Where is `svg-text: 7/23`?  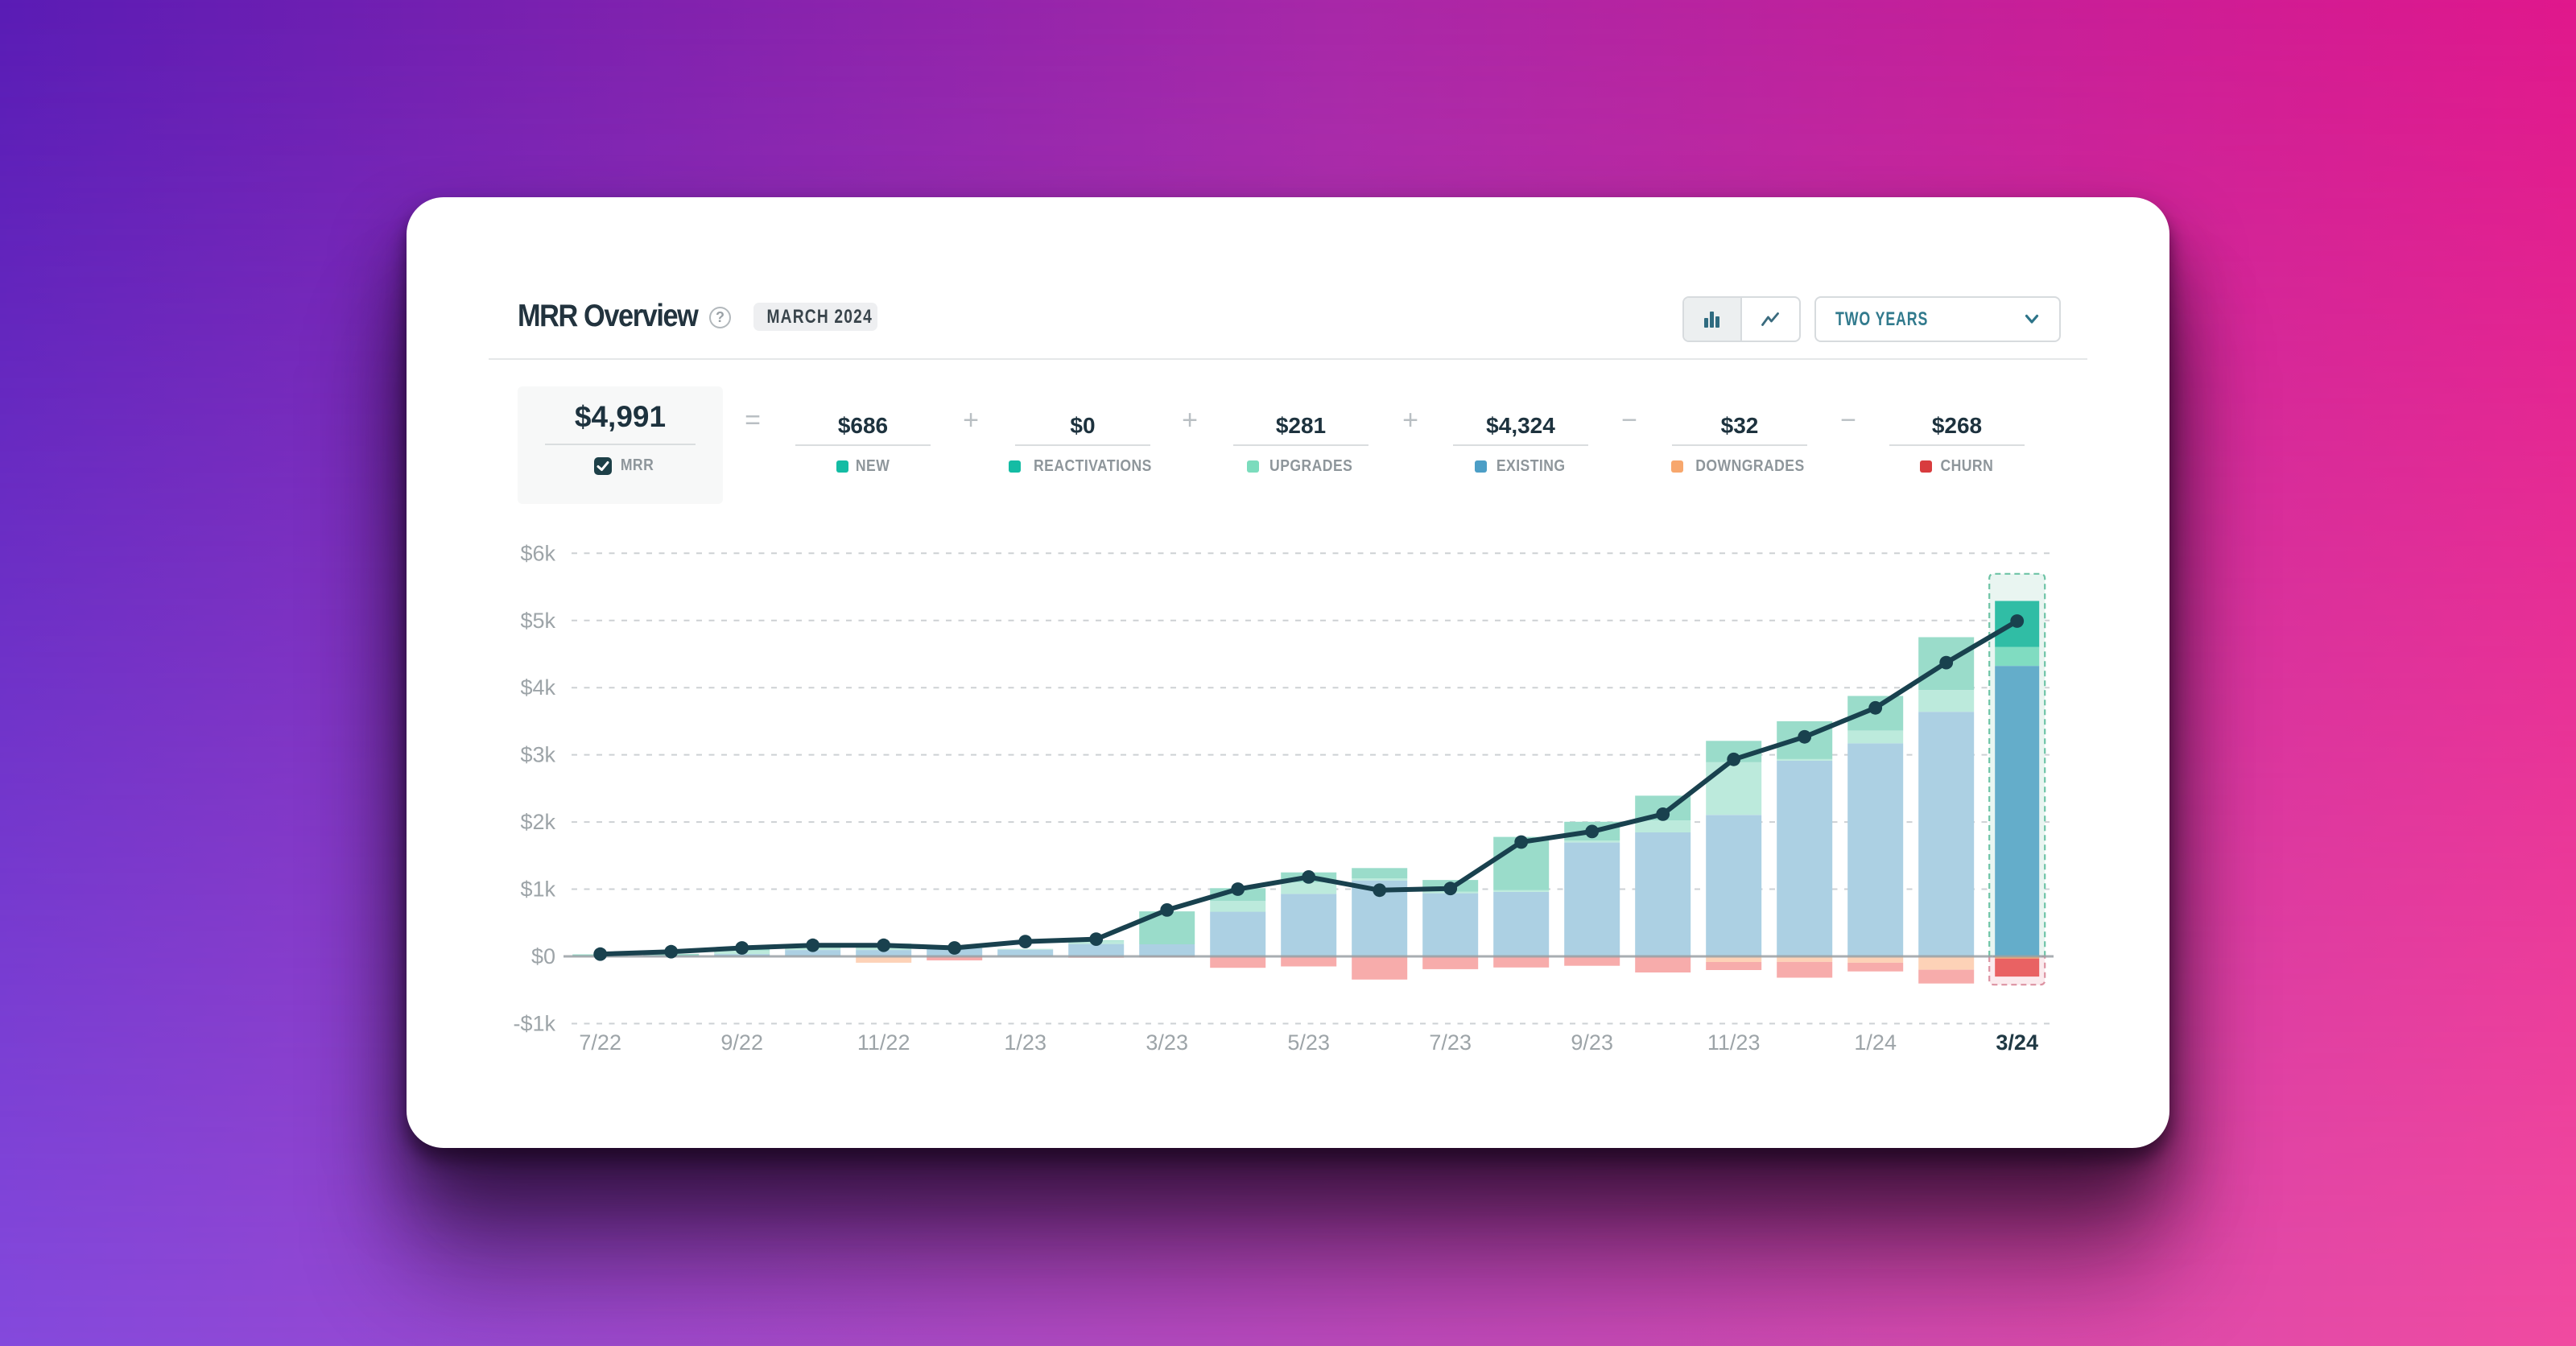 svg-text: 7/23 is located at coordinates (1450, 1042).